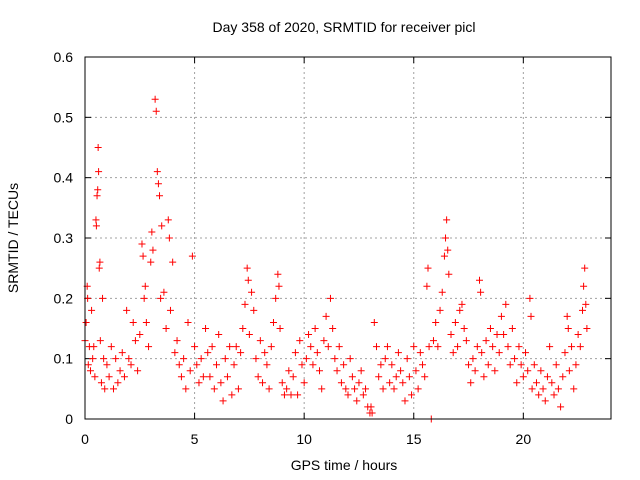 The image size is (640, 480). Describe the element at coordinates (64, 57) in the screenshot. I see `y-tick-label: 0.6` at that location.